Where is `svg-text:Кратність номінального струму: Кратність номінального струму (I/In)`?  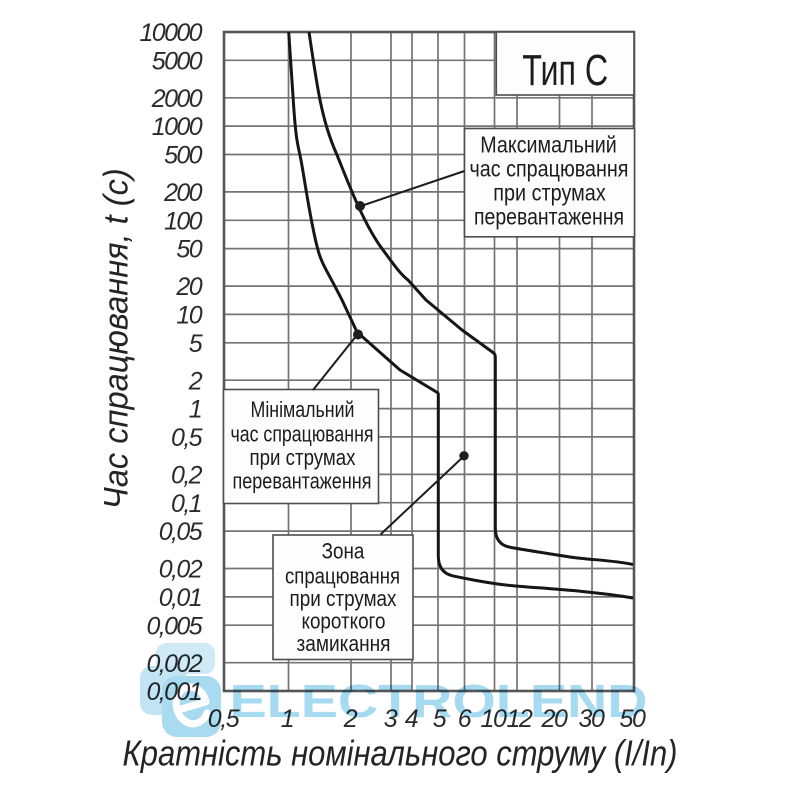
svg-text:Кратність номінального струму: Кратність номінального струму (I/In) is located at coordinates (400, 753).